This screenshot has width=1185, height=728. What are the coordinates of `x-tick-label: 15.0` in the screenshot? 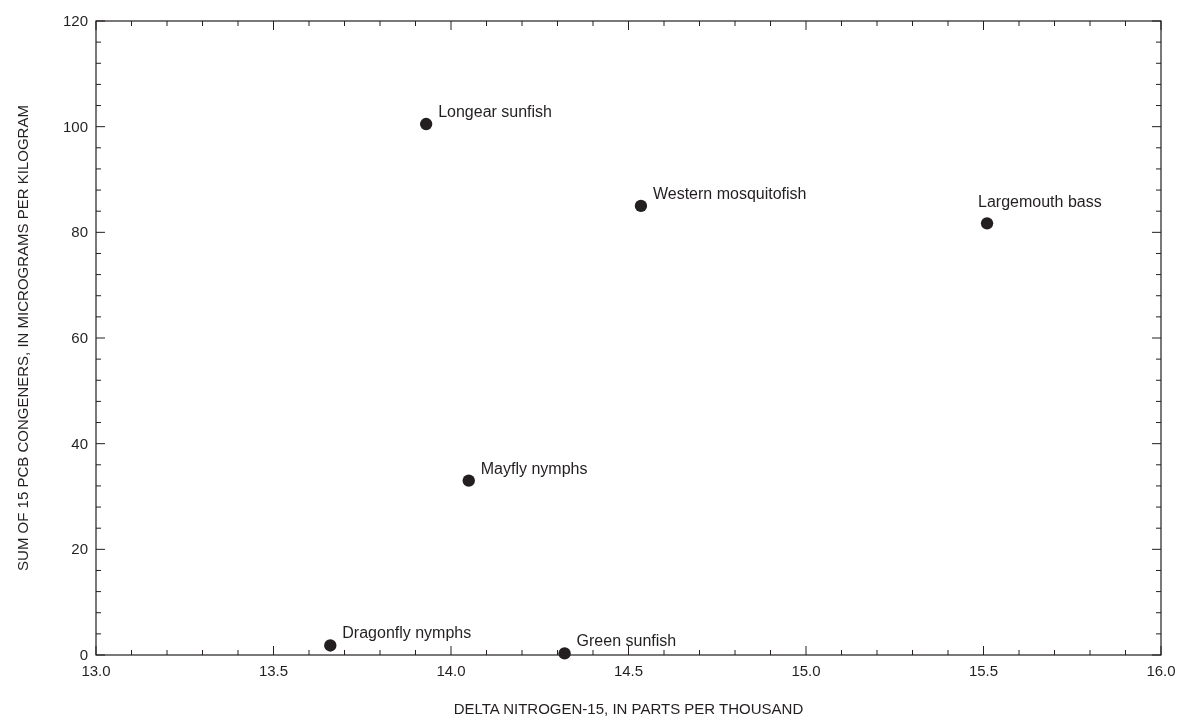 It's located at (806, 670).